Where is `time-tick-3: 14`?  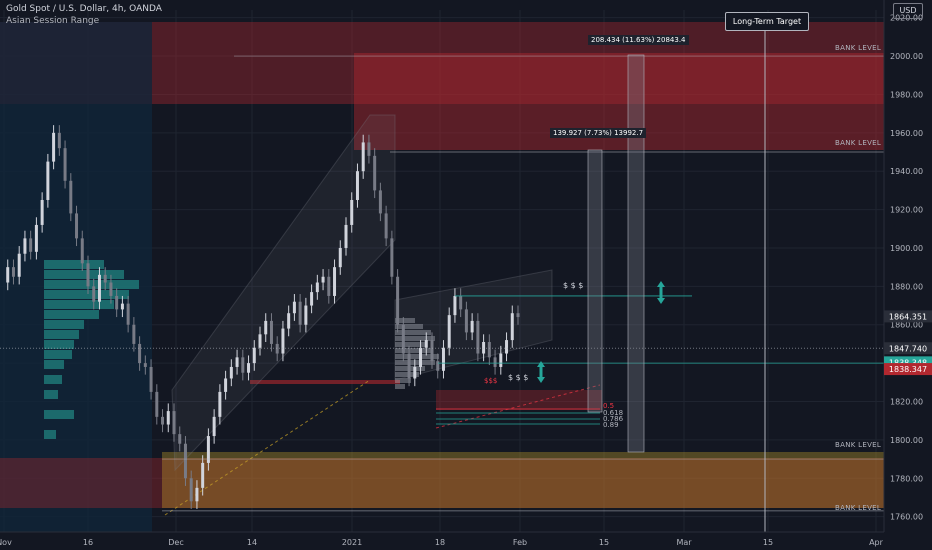
time-tick-3: 14 is located at coordinates (252, 542).